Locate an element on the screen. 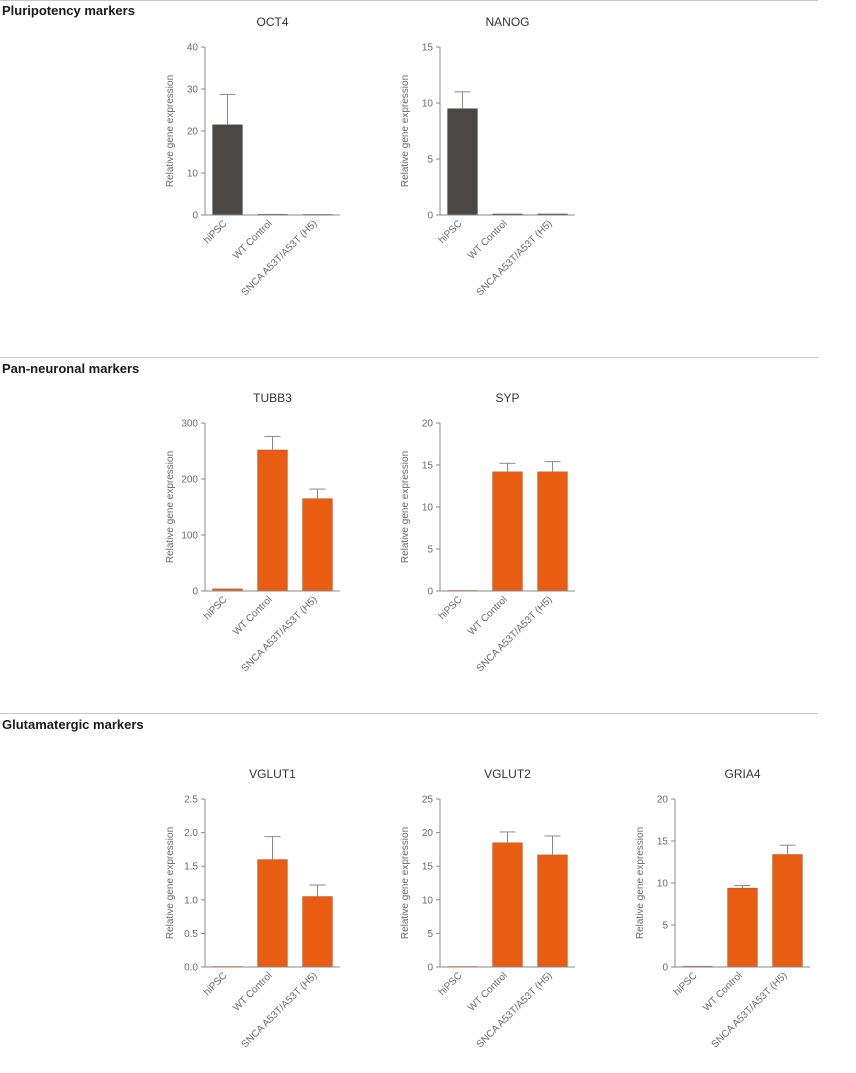 The width and height of the screenshot is (856, 1073). chart-title: VGLUT2 is located at coordinates (507, 774).